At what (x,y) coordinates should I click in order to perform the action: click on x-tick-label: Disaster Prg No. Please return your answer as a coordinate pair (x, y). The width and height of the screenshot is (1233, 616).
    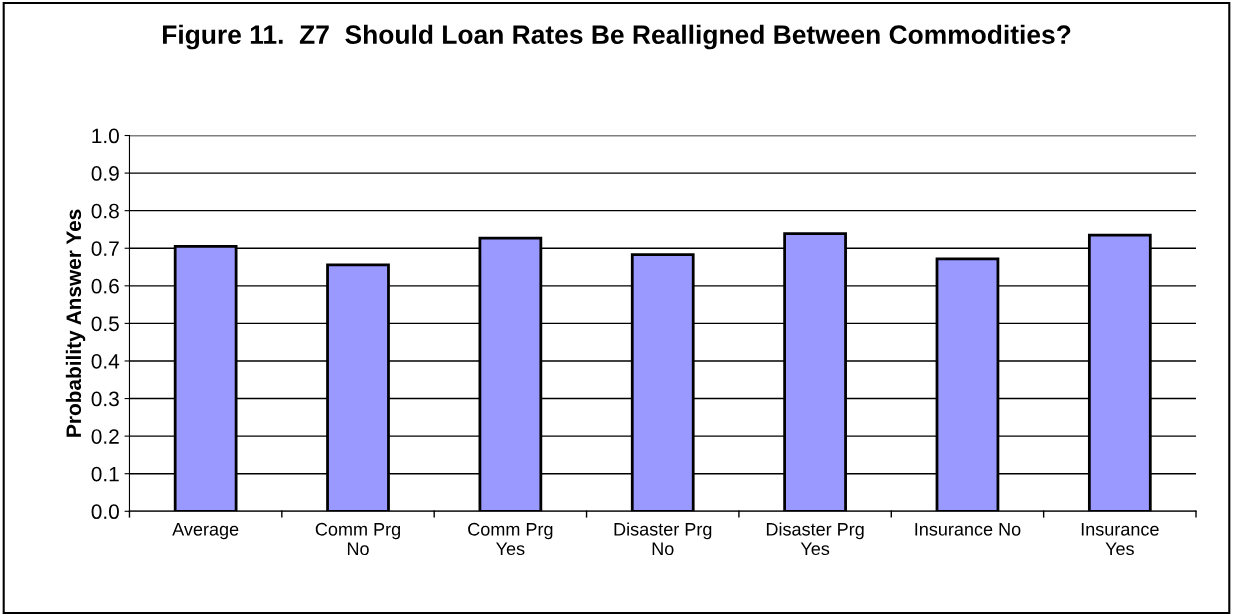
    Looking at the image, I should click on (663, 539).